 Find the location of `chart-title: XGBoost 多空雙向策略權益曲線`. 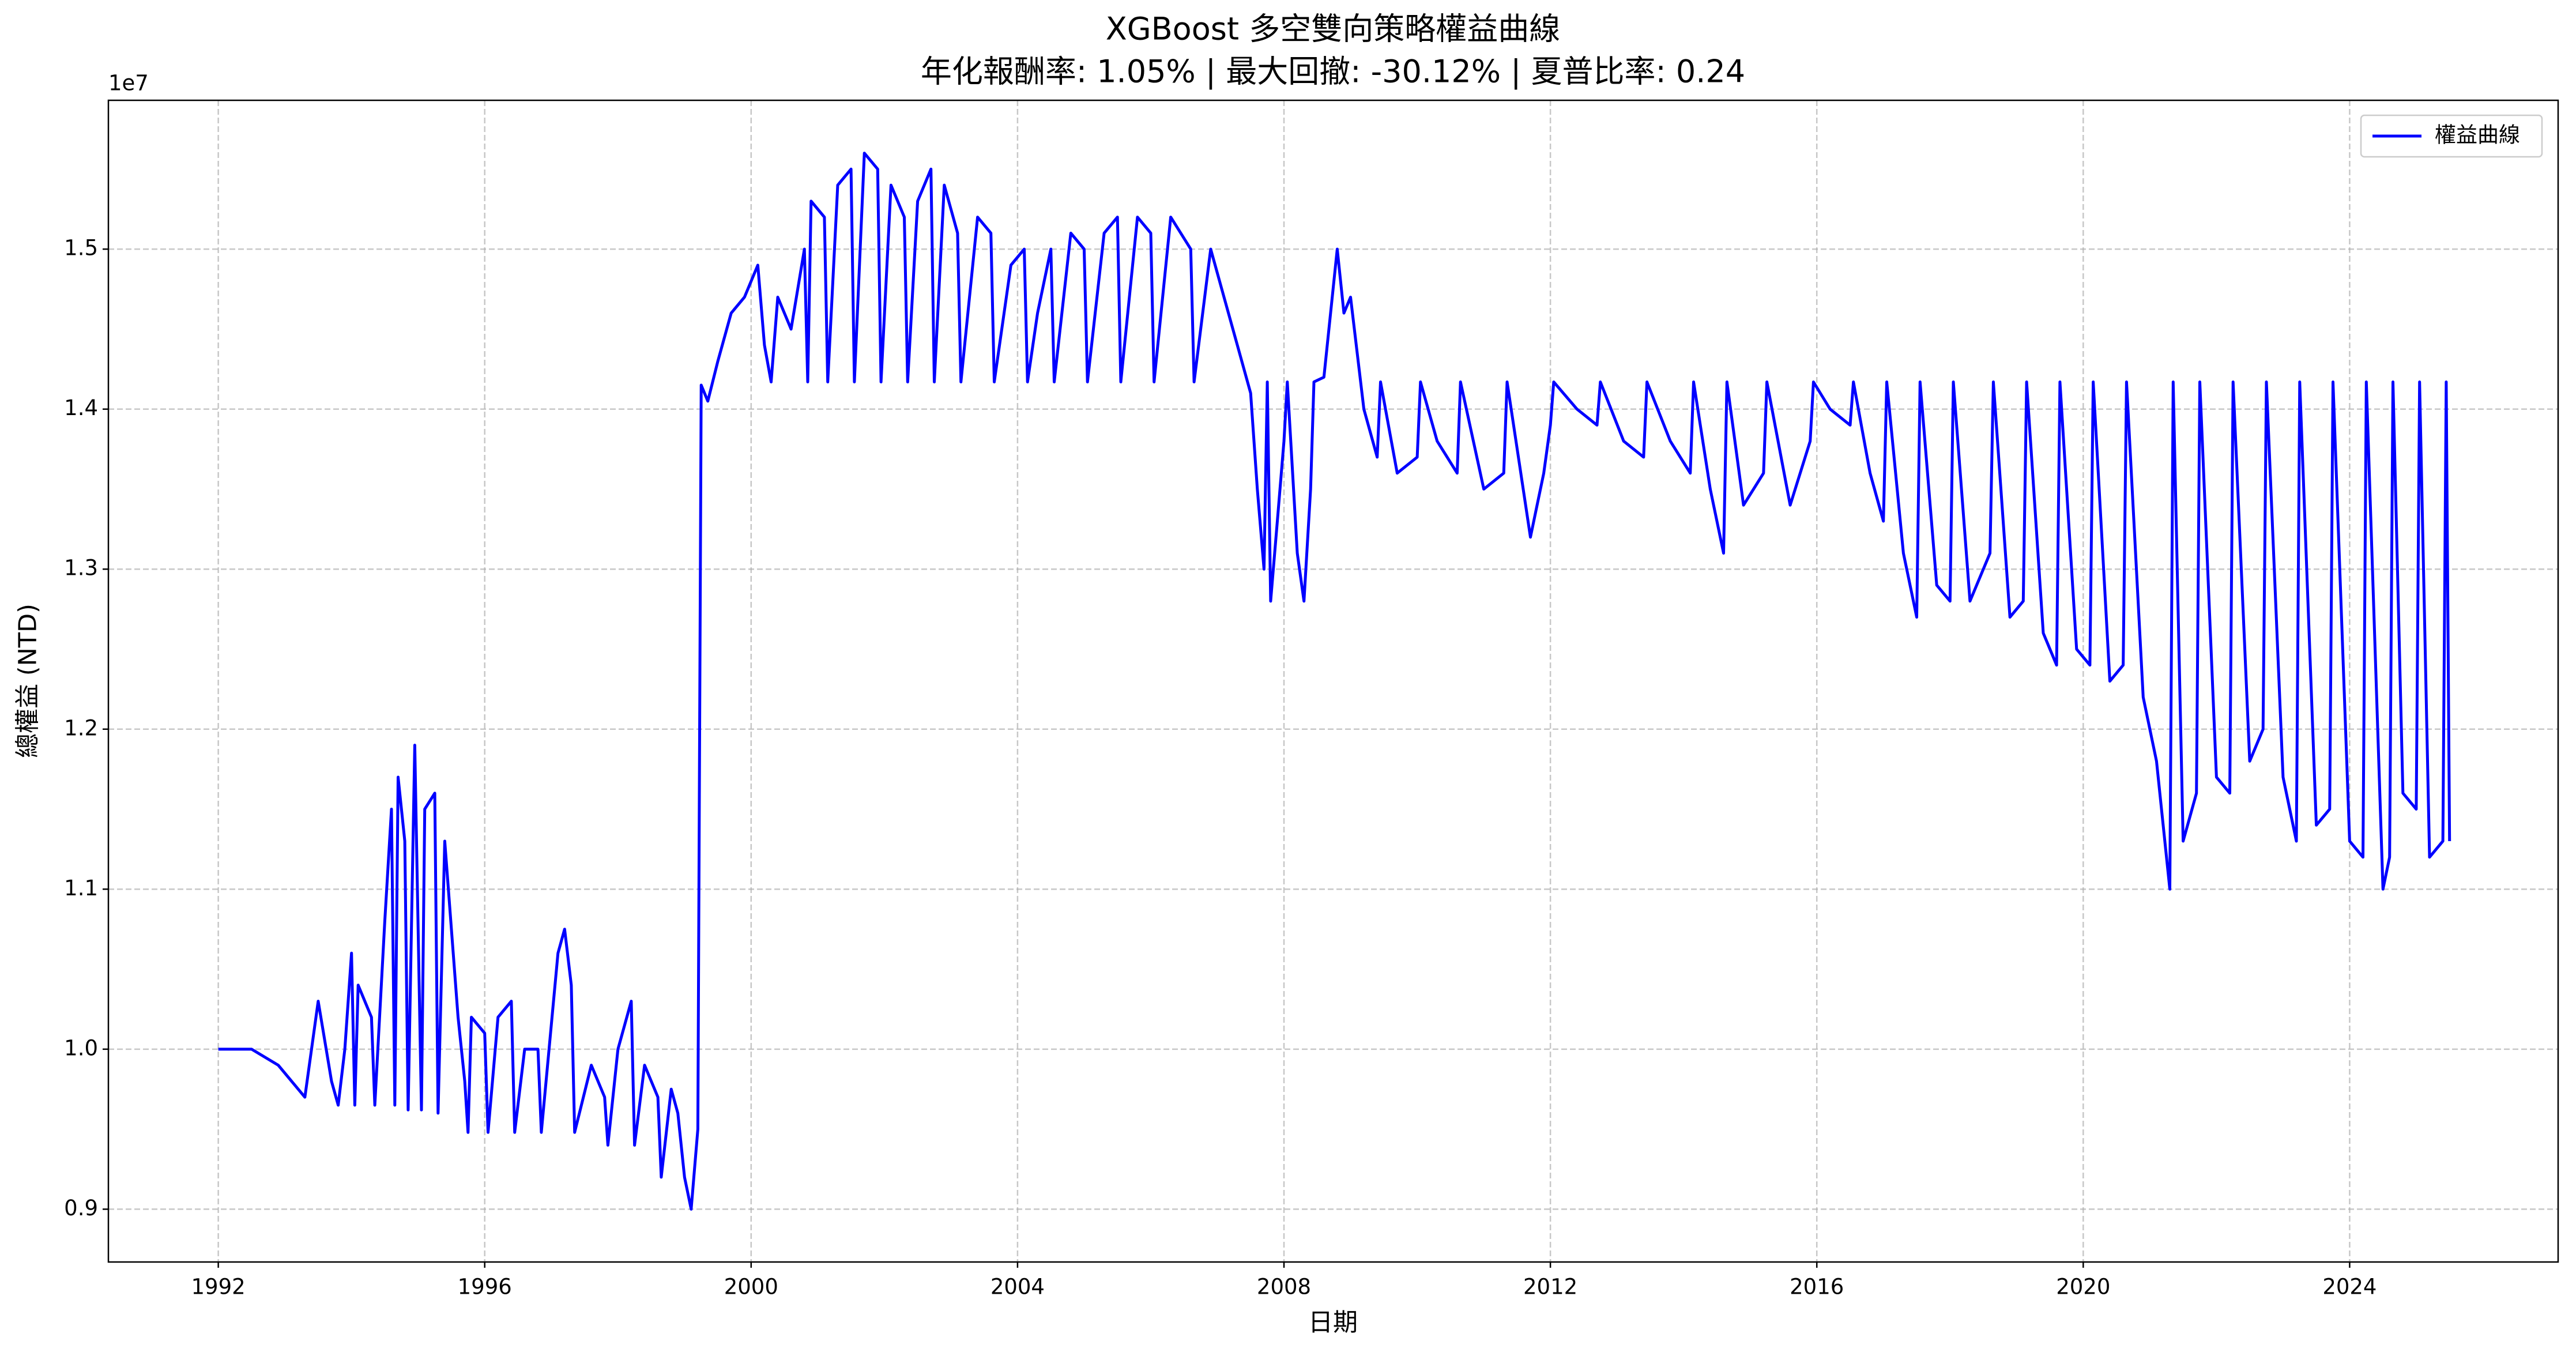

chart-title: XGBoost 多空雙向策略權益曲線 is located at coordinates (1333, 29).